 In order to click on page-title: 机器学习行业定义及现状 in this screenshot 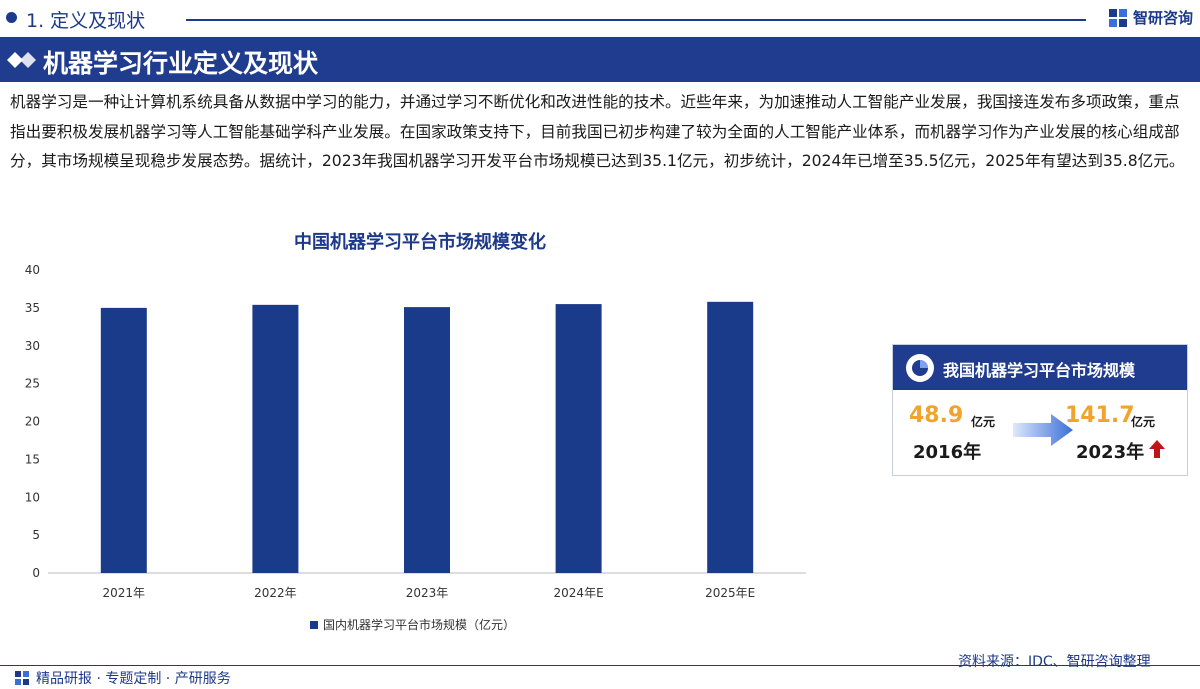, I will do `click(181, 63)`.